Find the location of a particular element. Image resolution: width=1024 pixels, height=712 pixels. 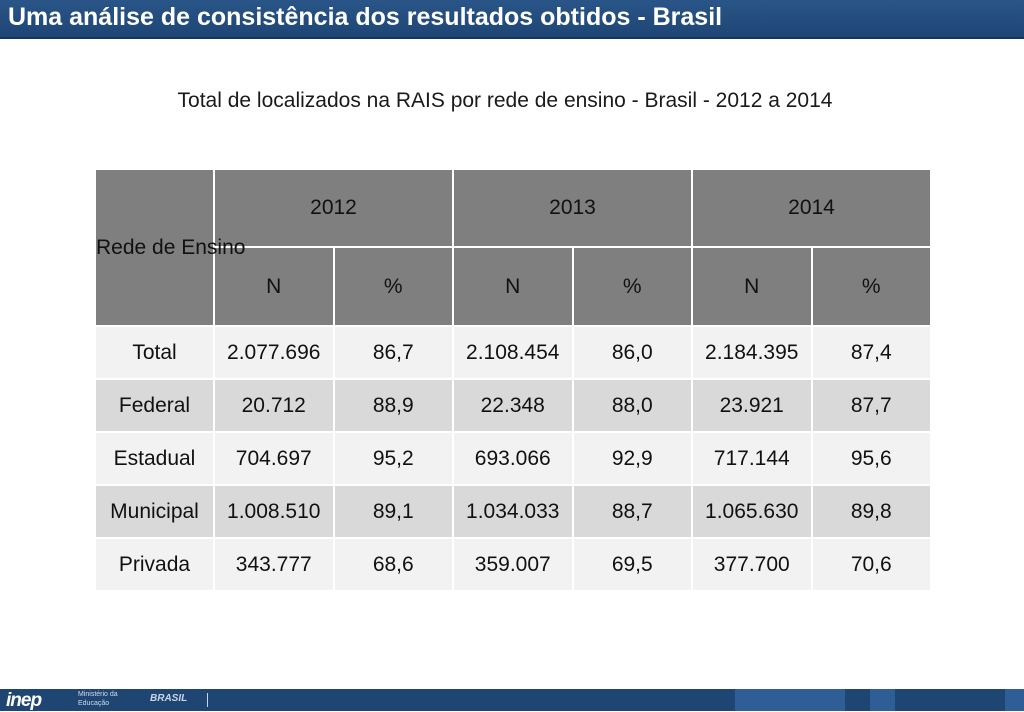

table-cell: 2.108.454 is located at coordinates (513, 352).